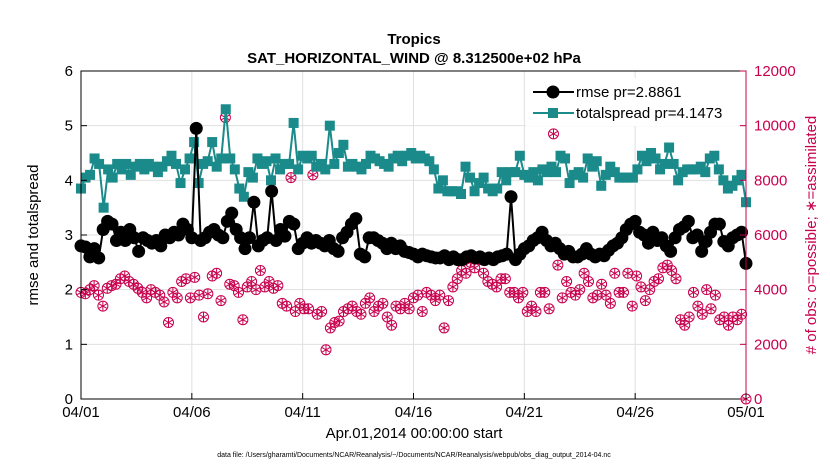 The height and width of the screenshot is (475, 830). Describe the element at coordinates (770, 235) in the screenshot. I see `y-tick-label-right: 6000` at that location.